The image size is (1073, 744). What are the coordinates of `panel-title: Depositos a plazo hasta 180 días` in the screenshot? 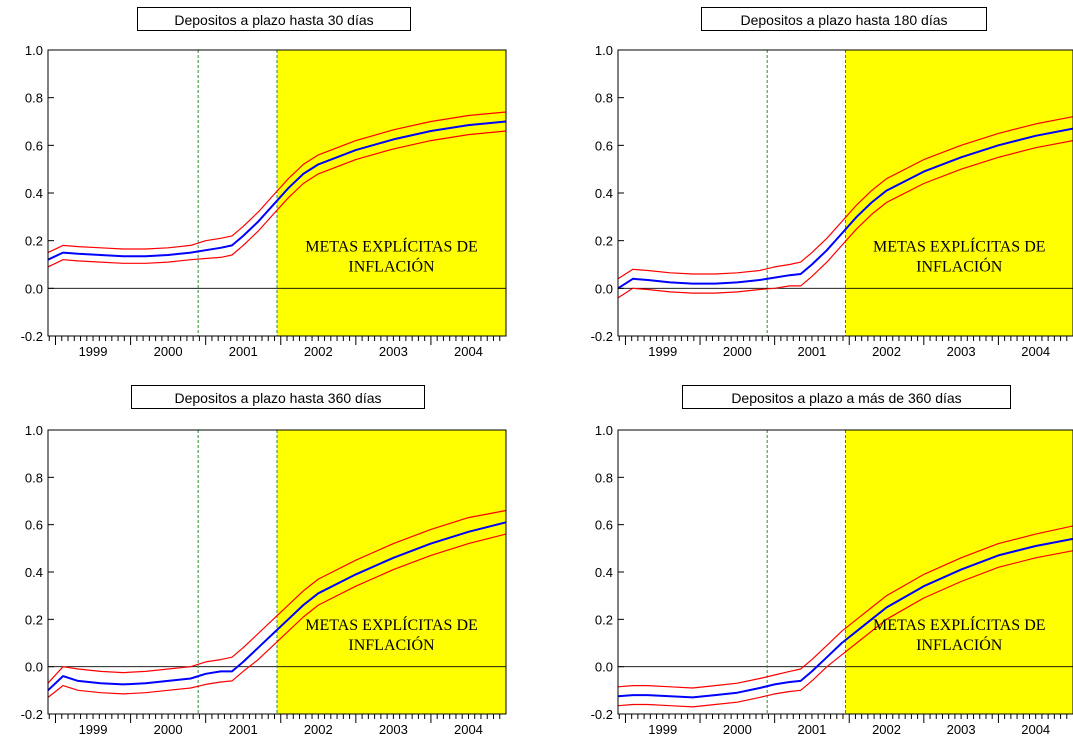 It's located at (844, 19).